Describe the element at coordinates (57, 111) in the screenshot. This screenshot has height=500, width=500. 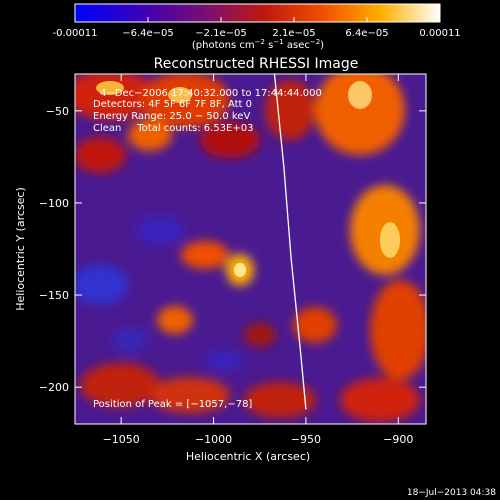
I see `y-tick-label: −50` at that location.